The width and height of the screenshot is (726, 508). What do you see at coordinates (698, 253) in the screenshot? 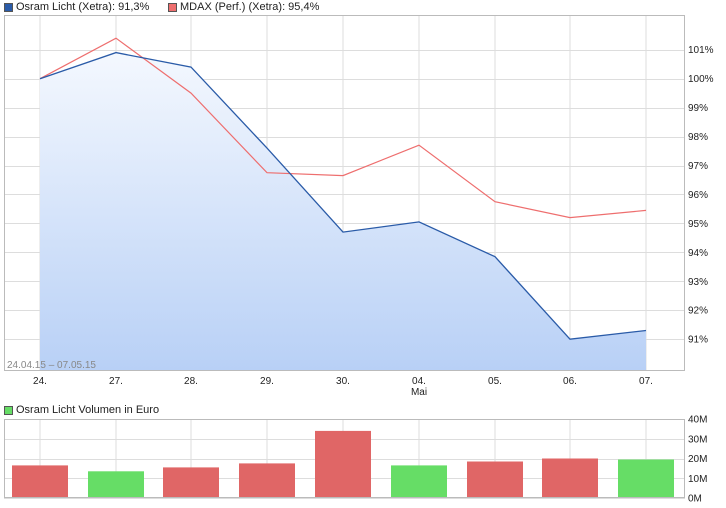
I see `main-ytick-label-3: 94%` at bounding box center [698, 253].